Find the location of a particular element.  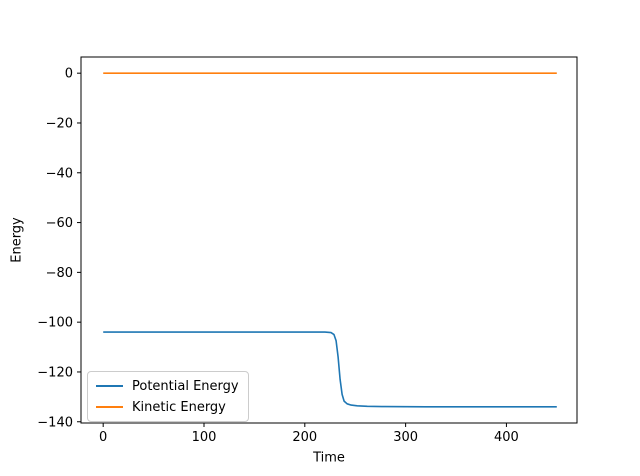

y-tick-label: −80 is located at coordinates (59, 273).